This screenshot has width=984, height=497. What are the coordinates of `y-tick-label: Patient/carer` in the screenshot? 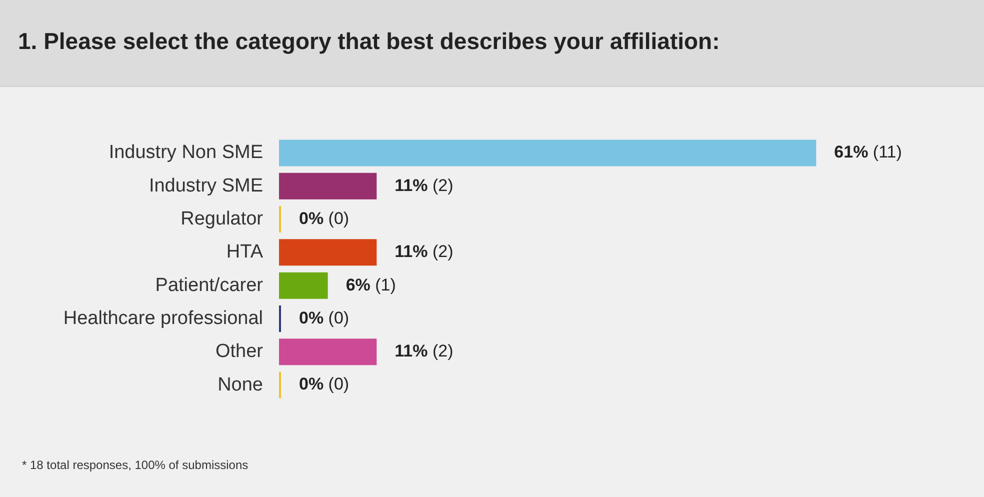 It's located at (209, 285).